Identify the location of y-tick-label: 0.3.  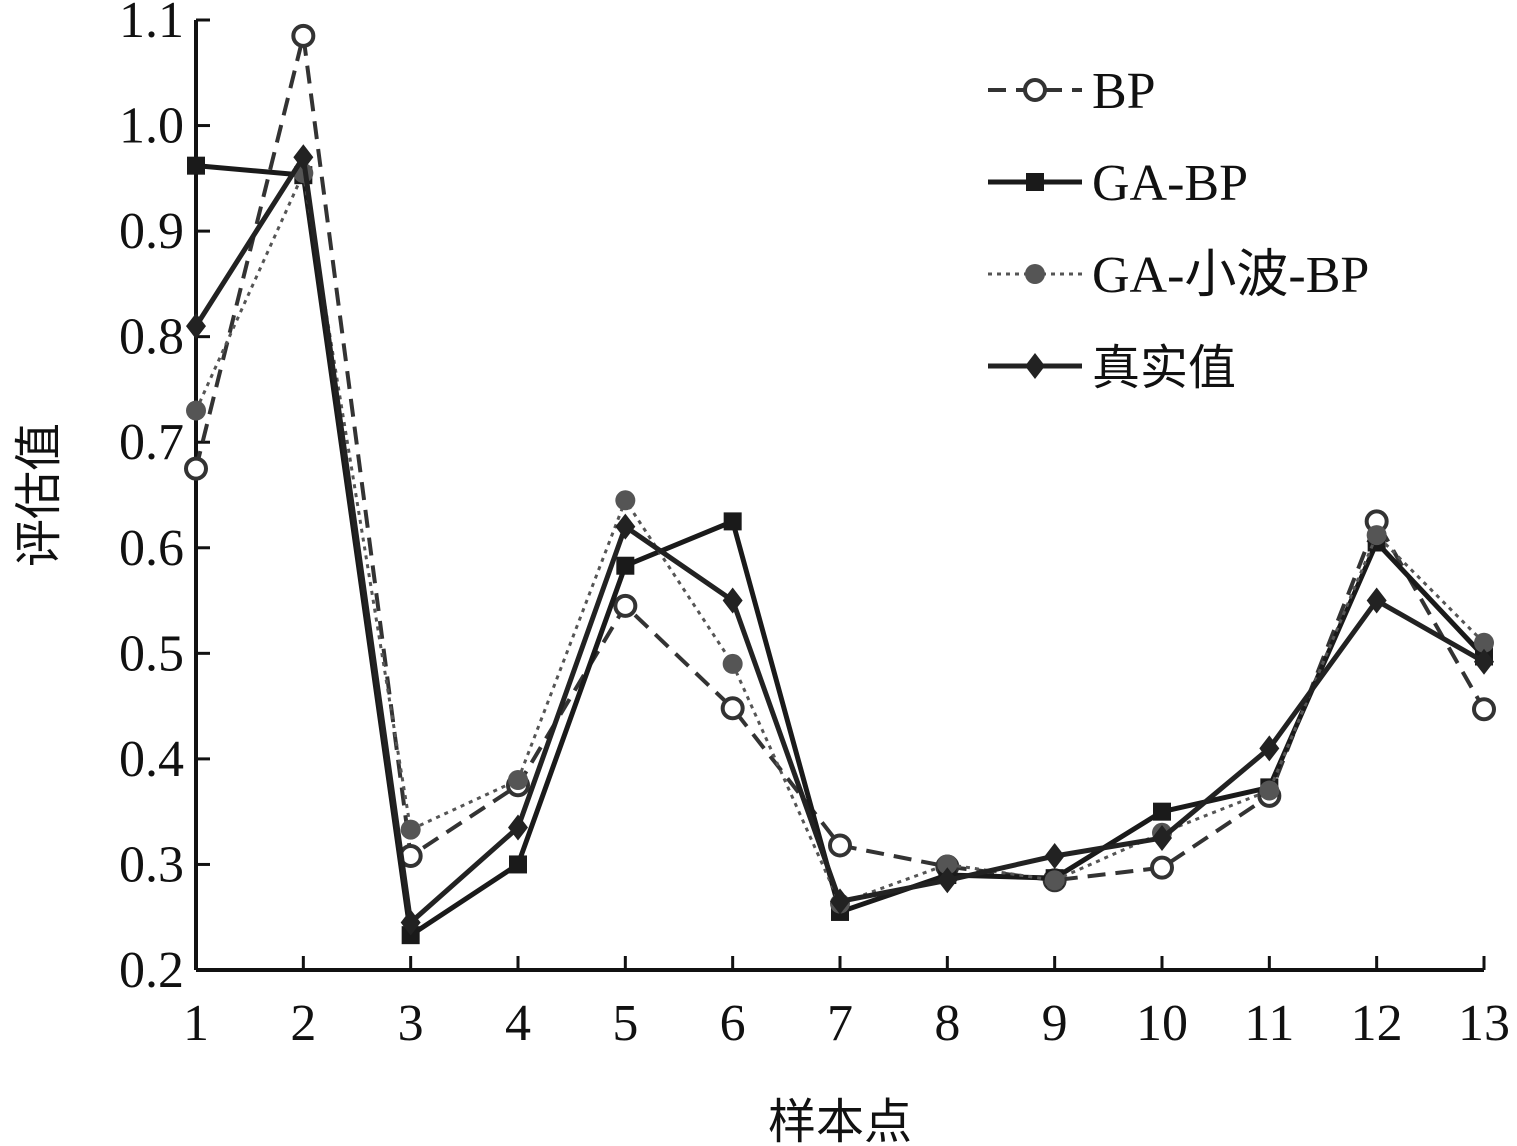
(151, 864).